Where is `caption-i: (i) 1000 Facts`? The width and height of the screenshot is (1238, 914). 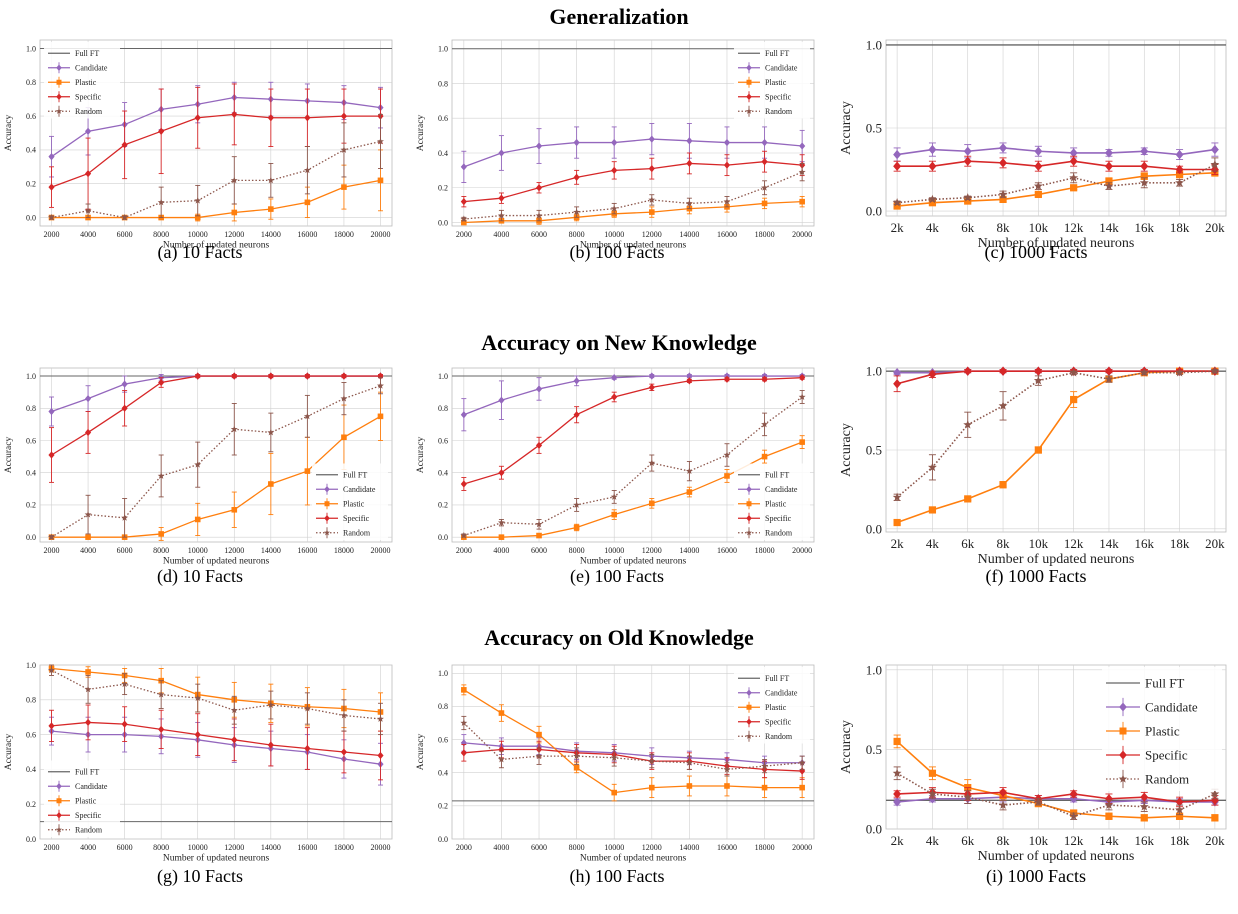
caption-i: (i) 1000 Facts is located at coordinates (1036, 876).